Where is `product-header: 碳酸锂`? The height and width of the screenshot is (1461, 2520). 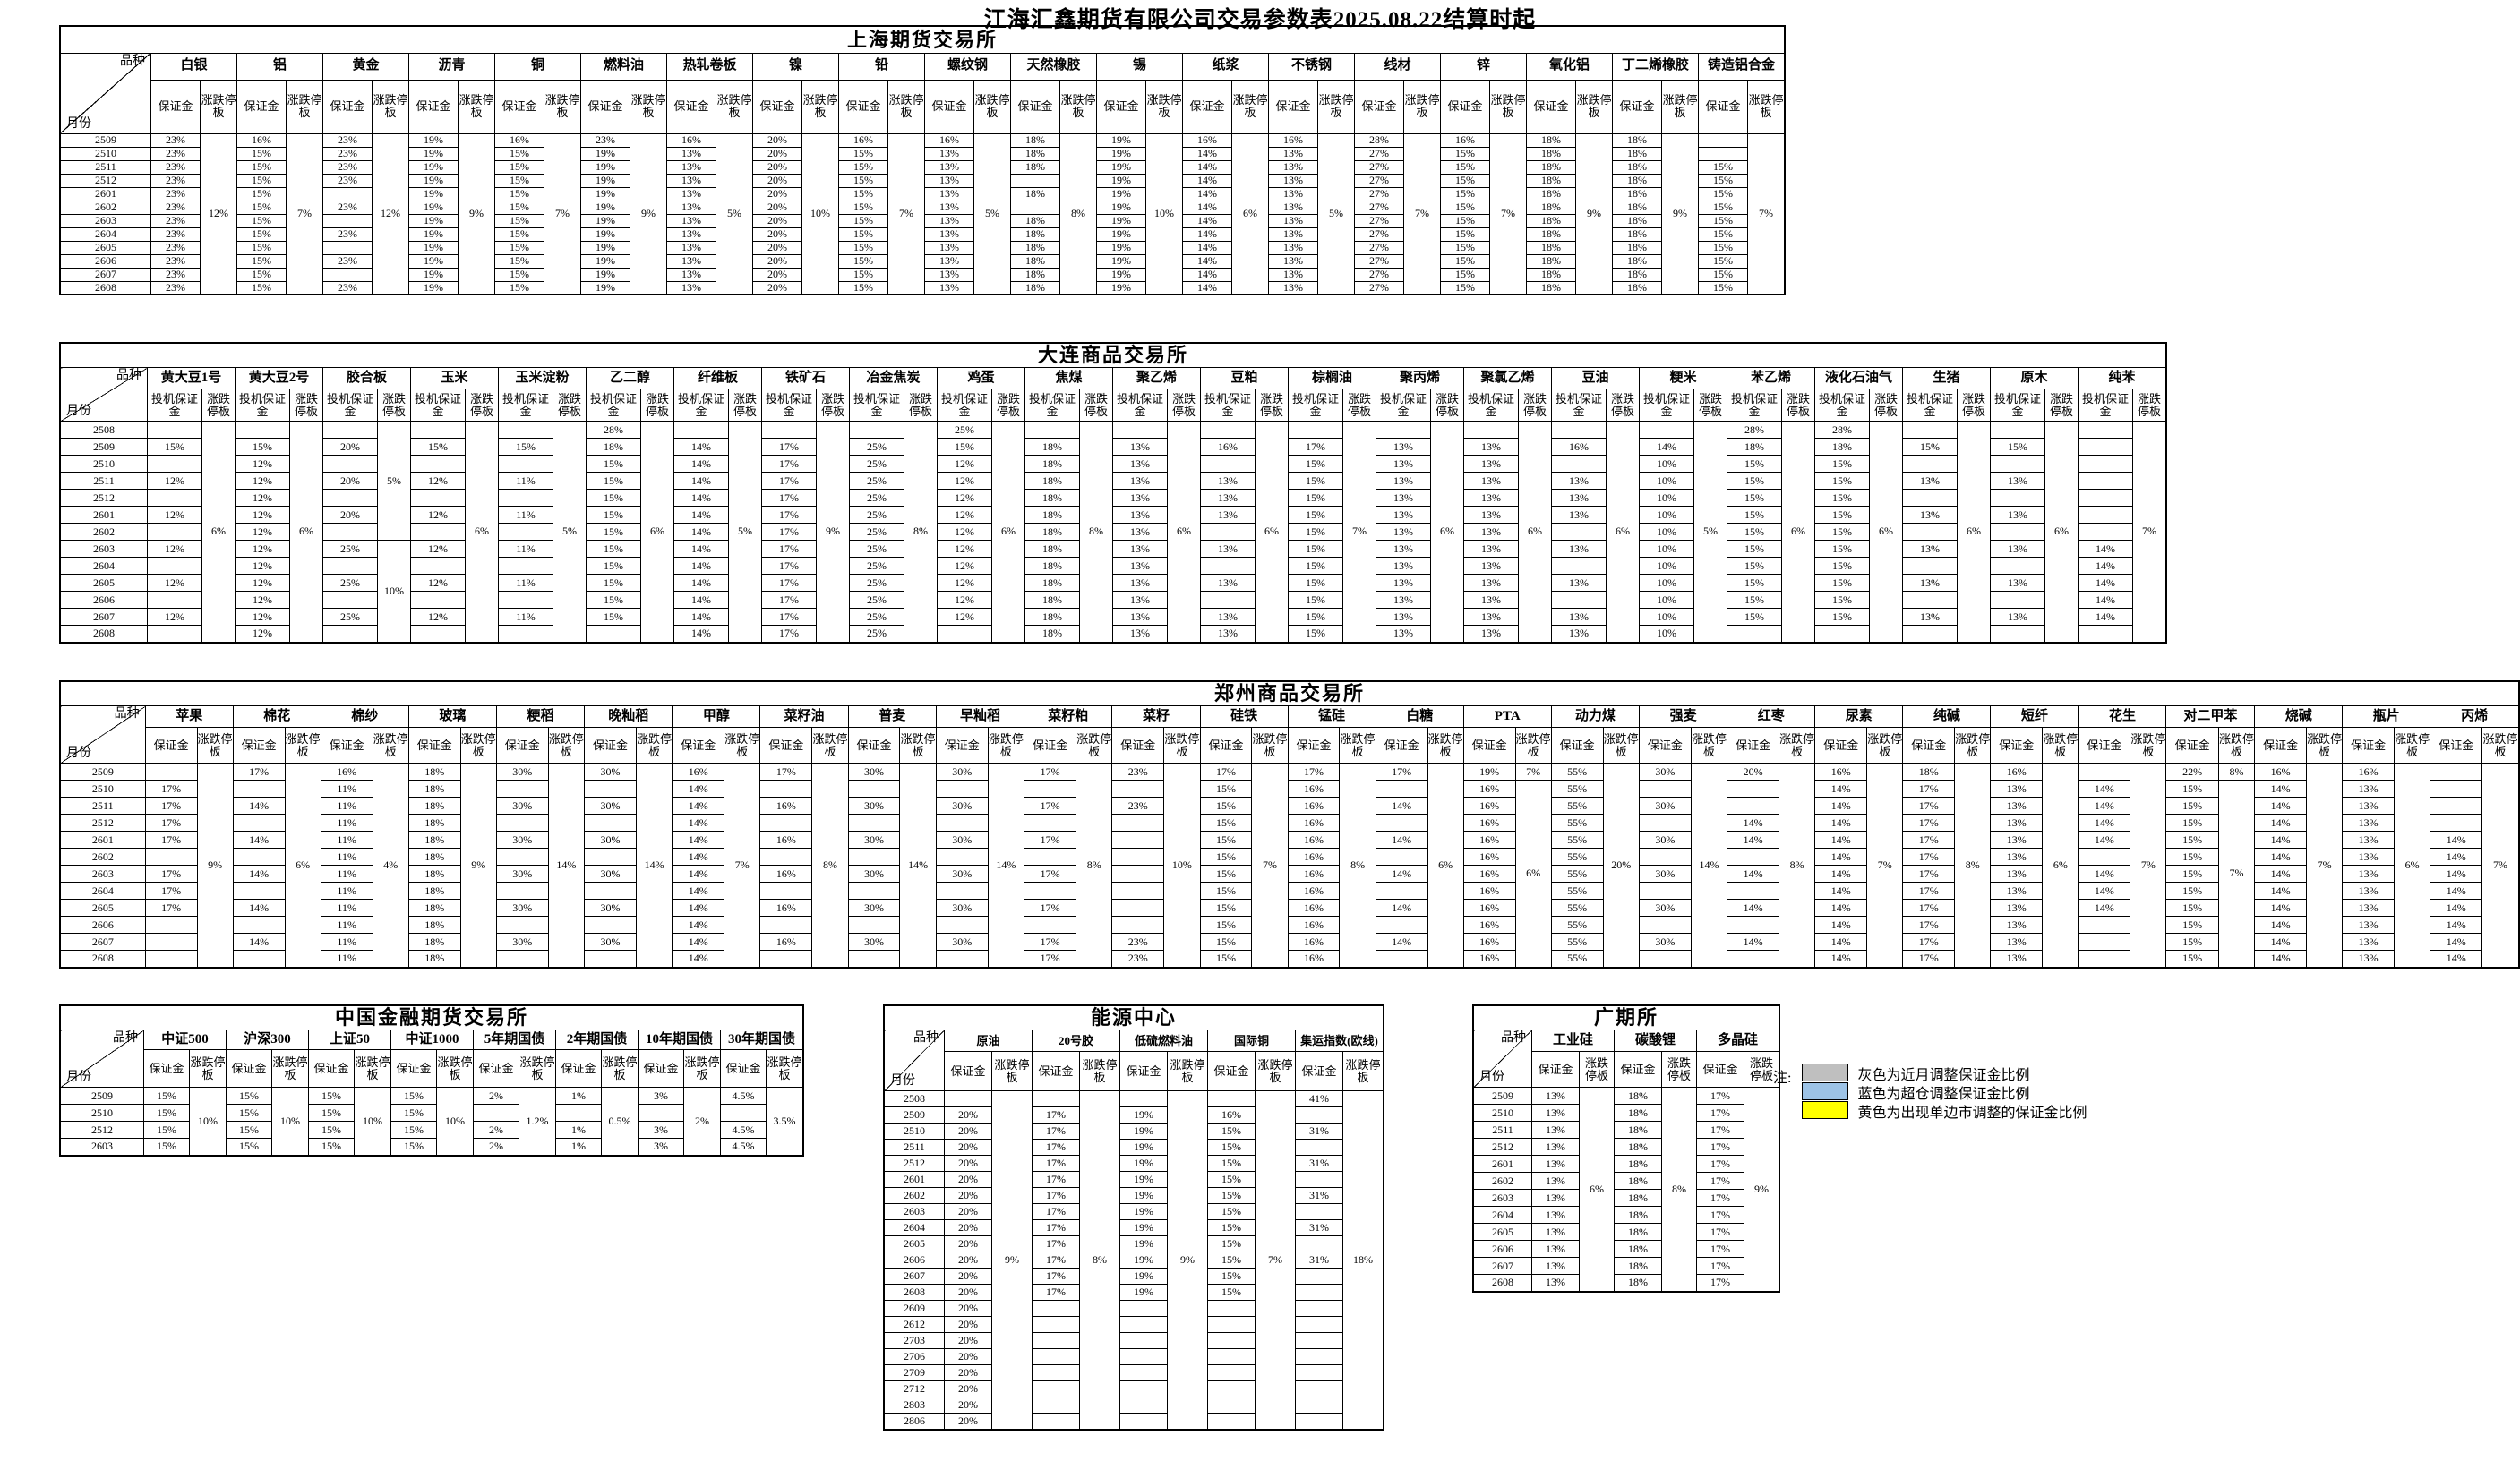
product-header: 碳酸锂 is located at coordinates (1655, 1041).